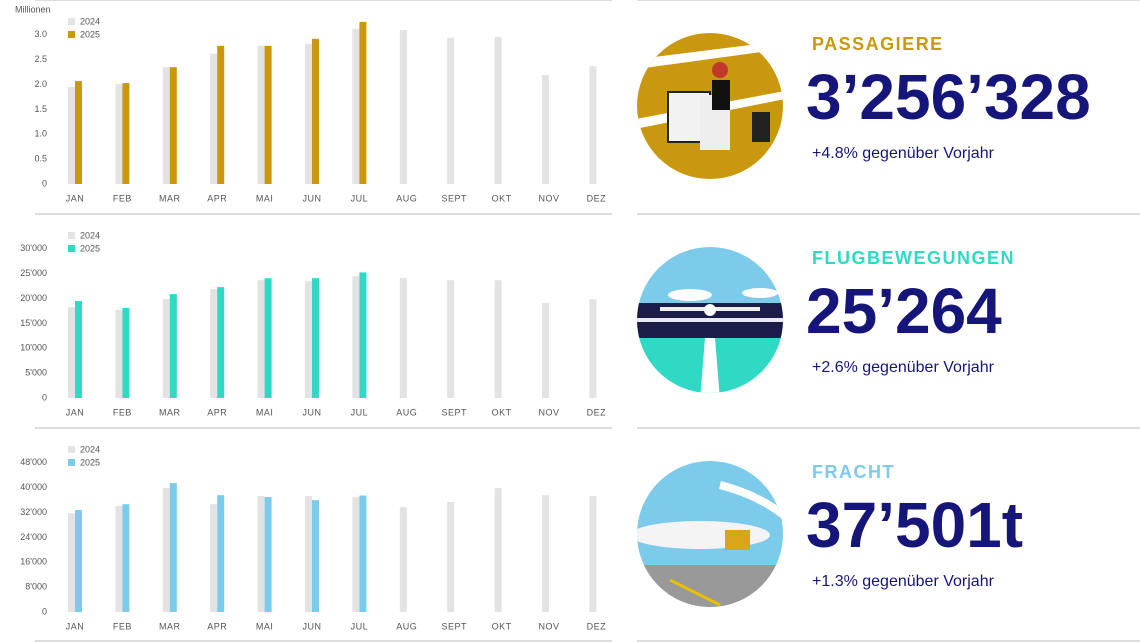 The image size is (1140, 642). Describe the element at coordinates (40, 84) in the screenshot. I see `y-tick-label: 2.0` at that location.